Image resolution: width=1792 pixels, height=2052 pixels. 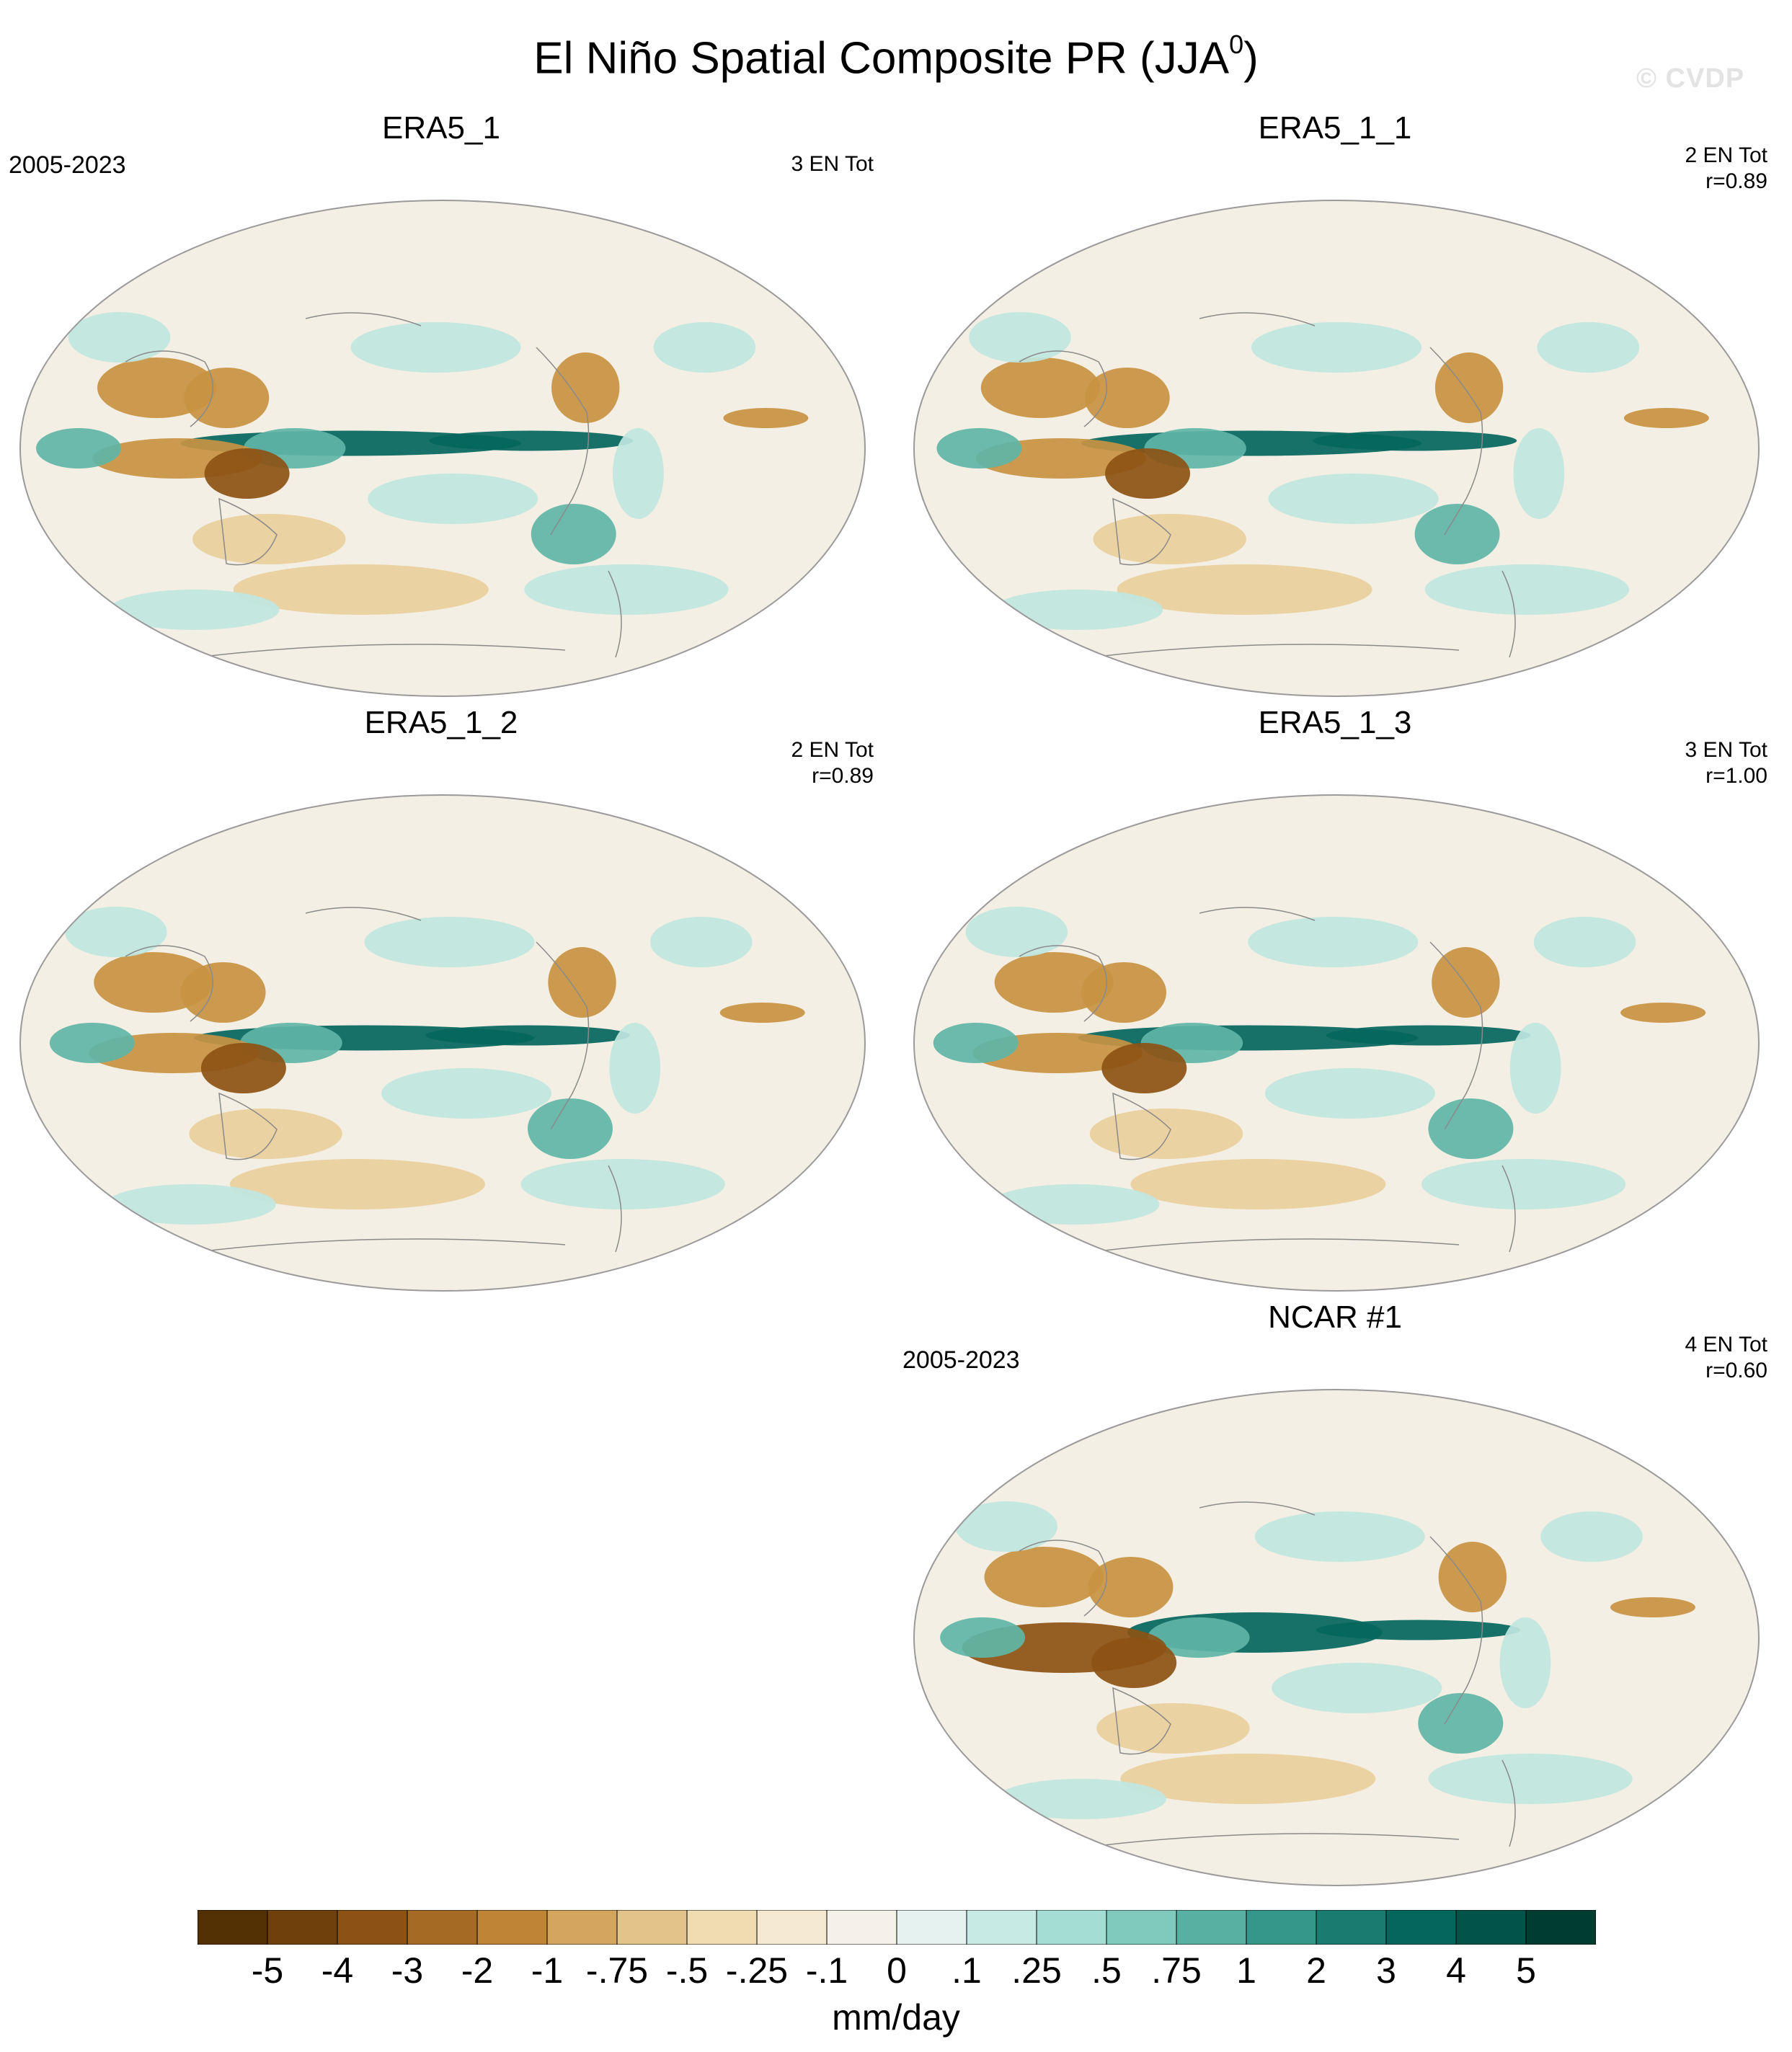 What do you see at coordinates (1736, 1370) in the screenshot?
I see `pattern-correlation: r=0.60` at bounding box center [1736, 1370].